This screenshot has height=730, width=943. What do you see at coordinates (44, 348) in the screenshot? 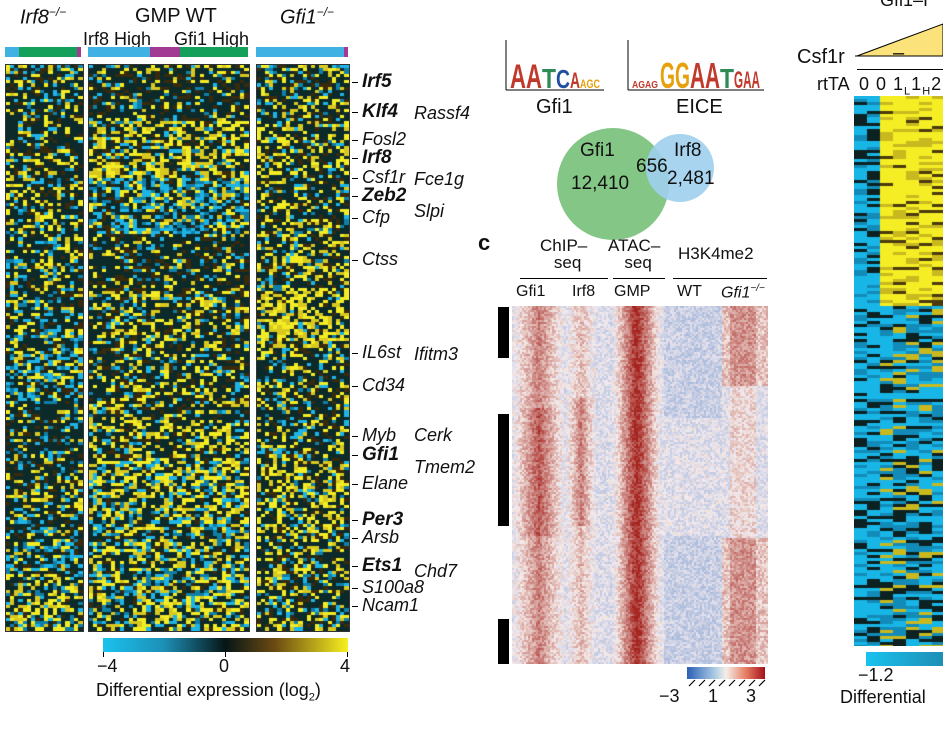
I see `expression-heatmap-irf8-ko` at bounding box center [44, 348].